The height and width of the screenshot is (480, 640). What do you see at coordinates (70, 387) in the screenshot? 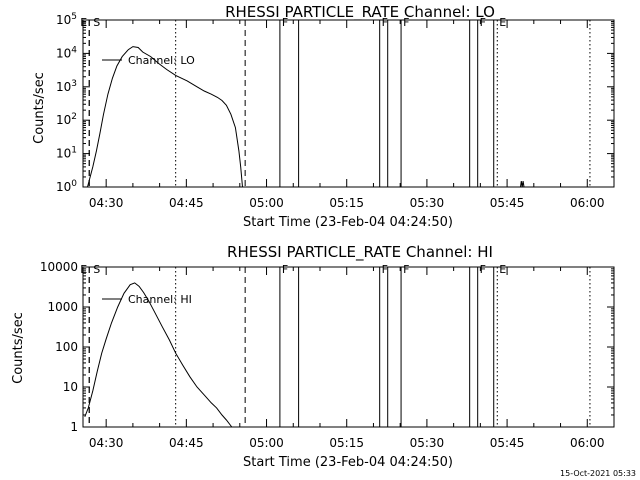
I see `y-tick-label: 10` at bounding box center [70, 387].